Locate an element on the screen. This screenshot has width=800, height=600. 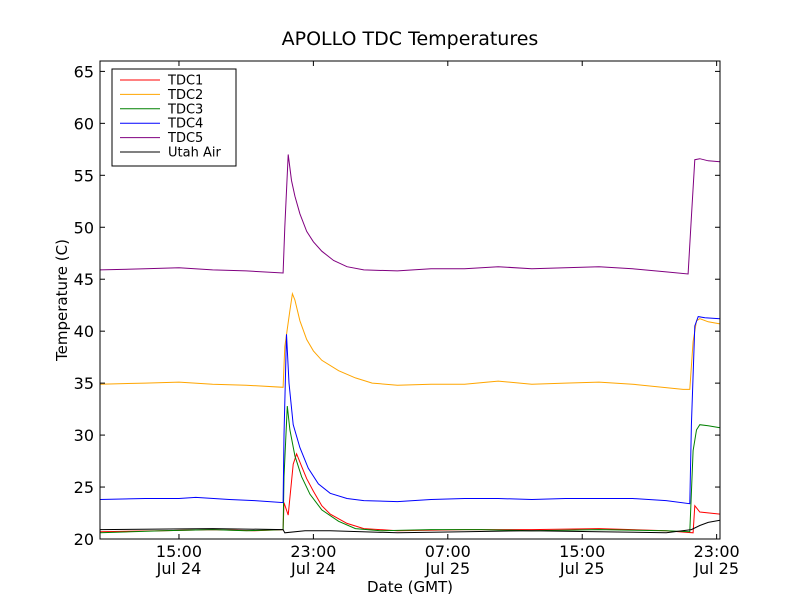
chart-title: APOLLO TDC Temperatures is located at coordinates (410, 39).